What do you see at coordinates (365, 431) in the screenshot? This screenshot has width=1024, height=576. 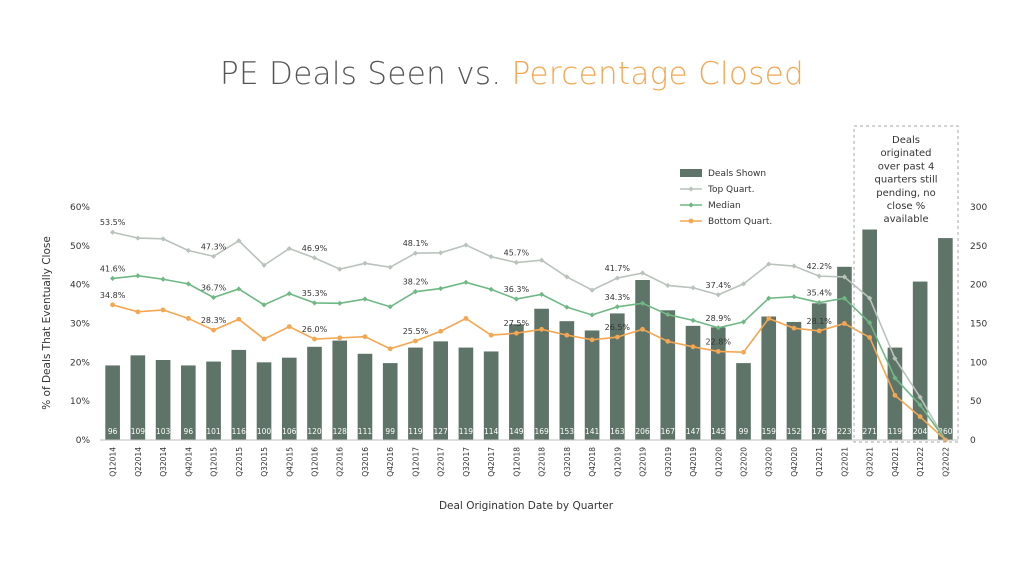 I see `bar-value-label: 111` at bounding box center [365, 431].